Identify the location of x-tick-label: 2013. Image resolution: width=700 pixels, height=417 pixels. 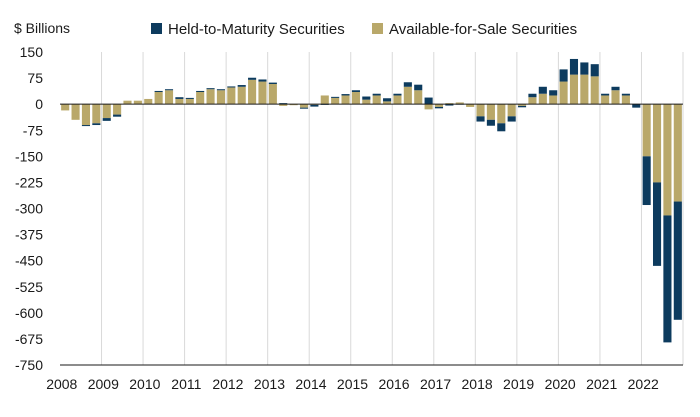
(269, 384).